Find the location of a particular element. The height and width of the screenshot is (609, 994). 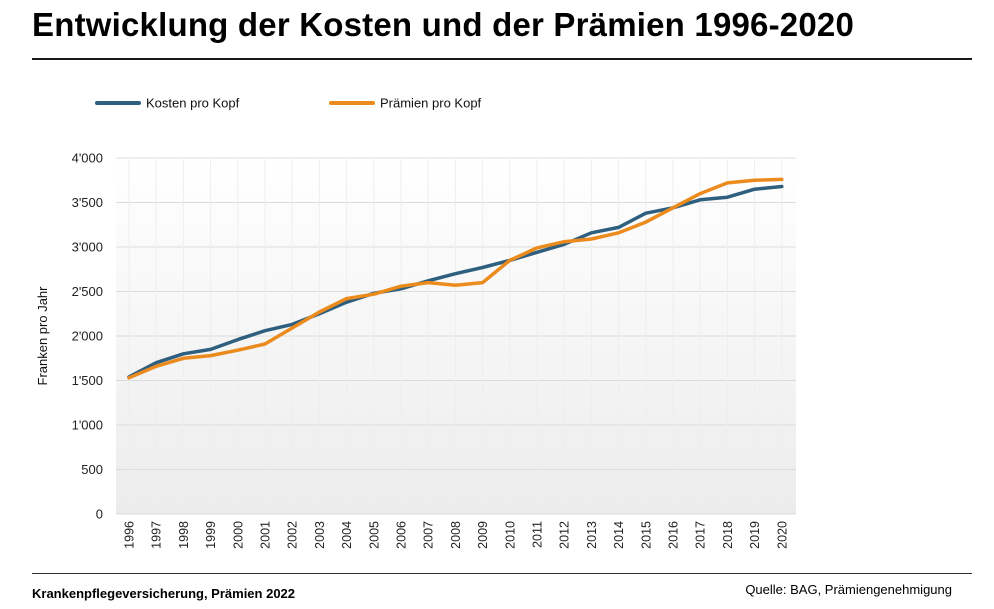

x-tick-label: 2009 is located at coordinates (483, 535).